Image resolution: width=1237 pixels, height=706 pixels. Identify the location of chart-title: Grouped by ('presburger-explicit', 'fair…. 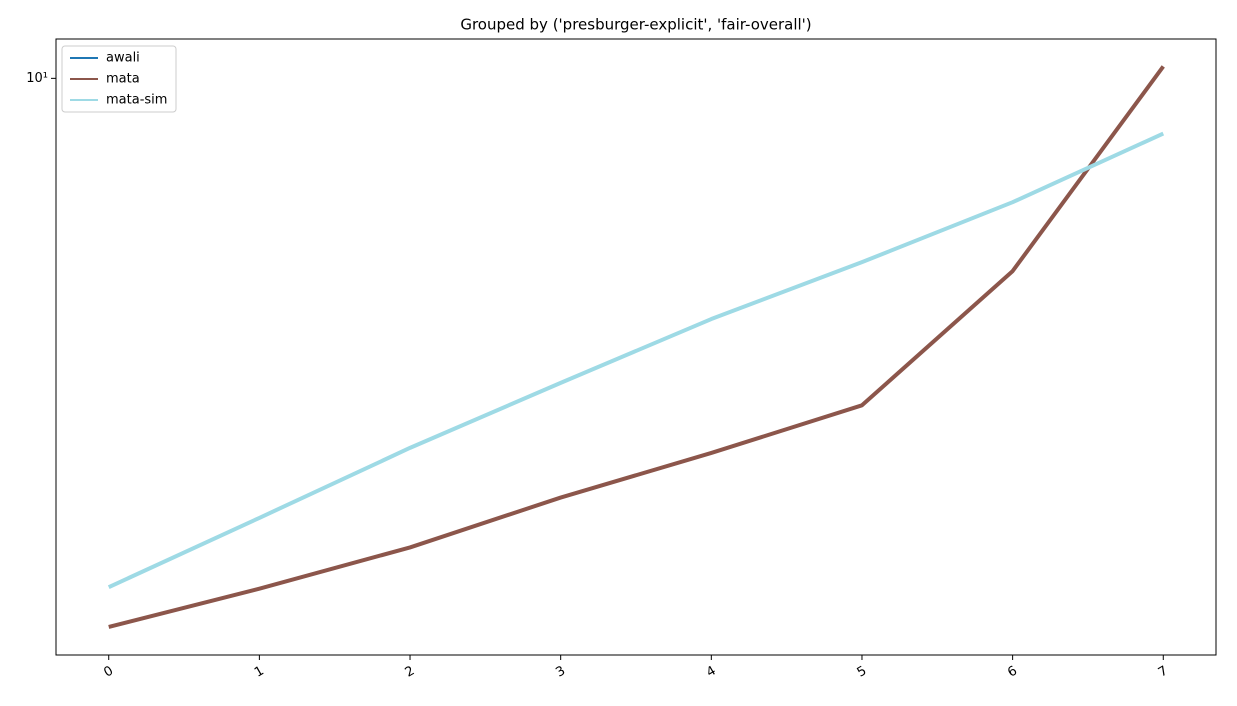
(635, 25).